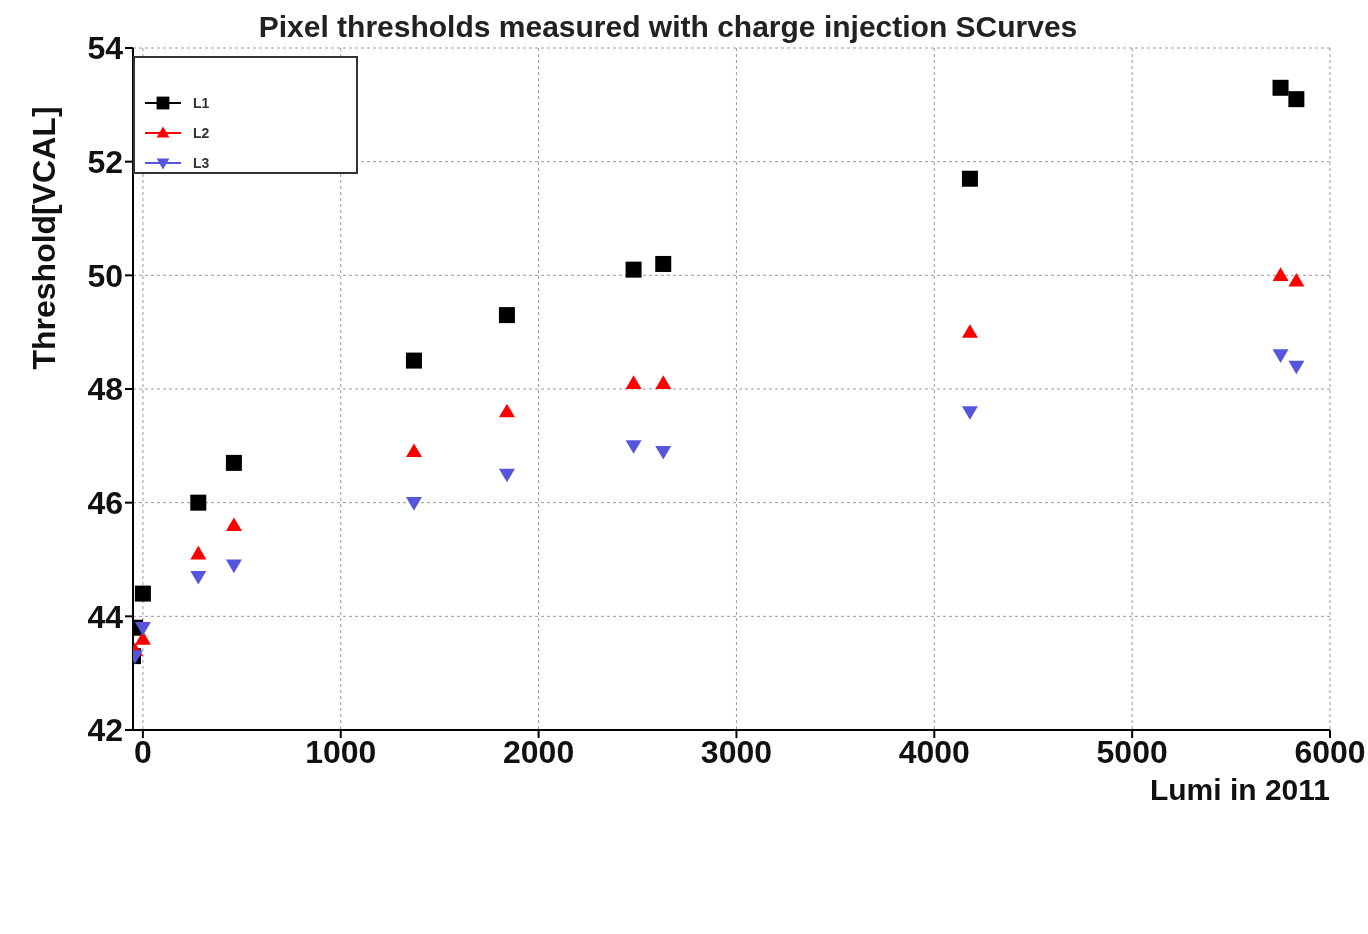 The image size is (1368, 934). Describe the element at coordinates (105, 503) in the screenshot. I see `y-tick-label: 46` at that location.